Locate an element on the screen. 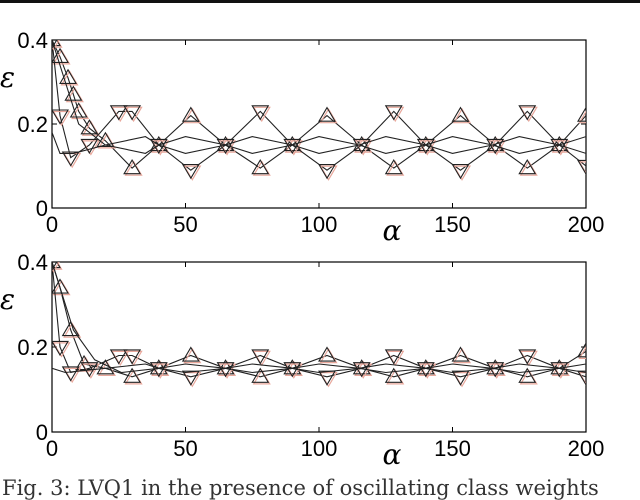 This screenshot has width=640, height=500. top-rule is located at coordinates (320, 1).